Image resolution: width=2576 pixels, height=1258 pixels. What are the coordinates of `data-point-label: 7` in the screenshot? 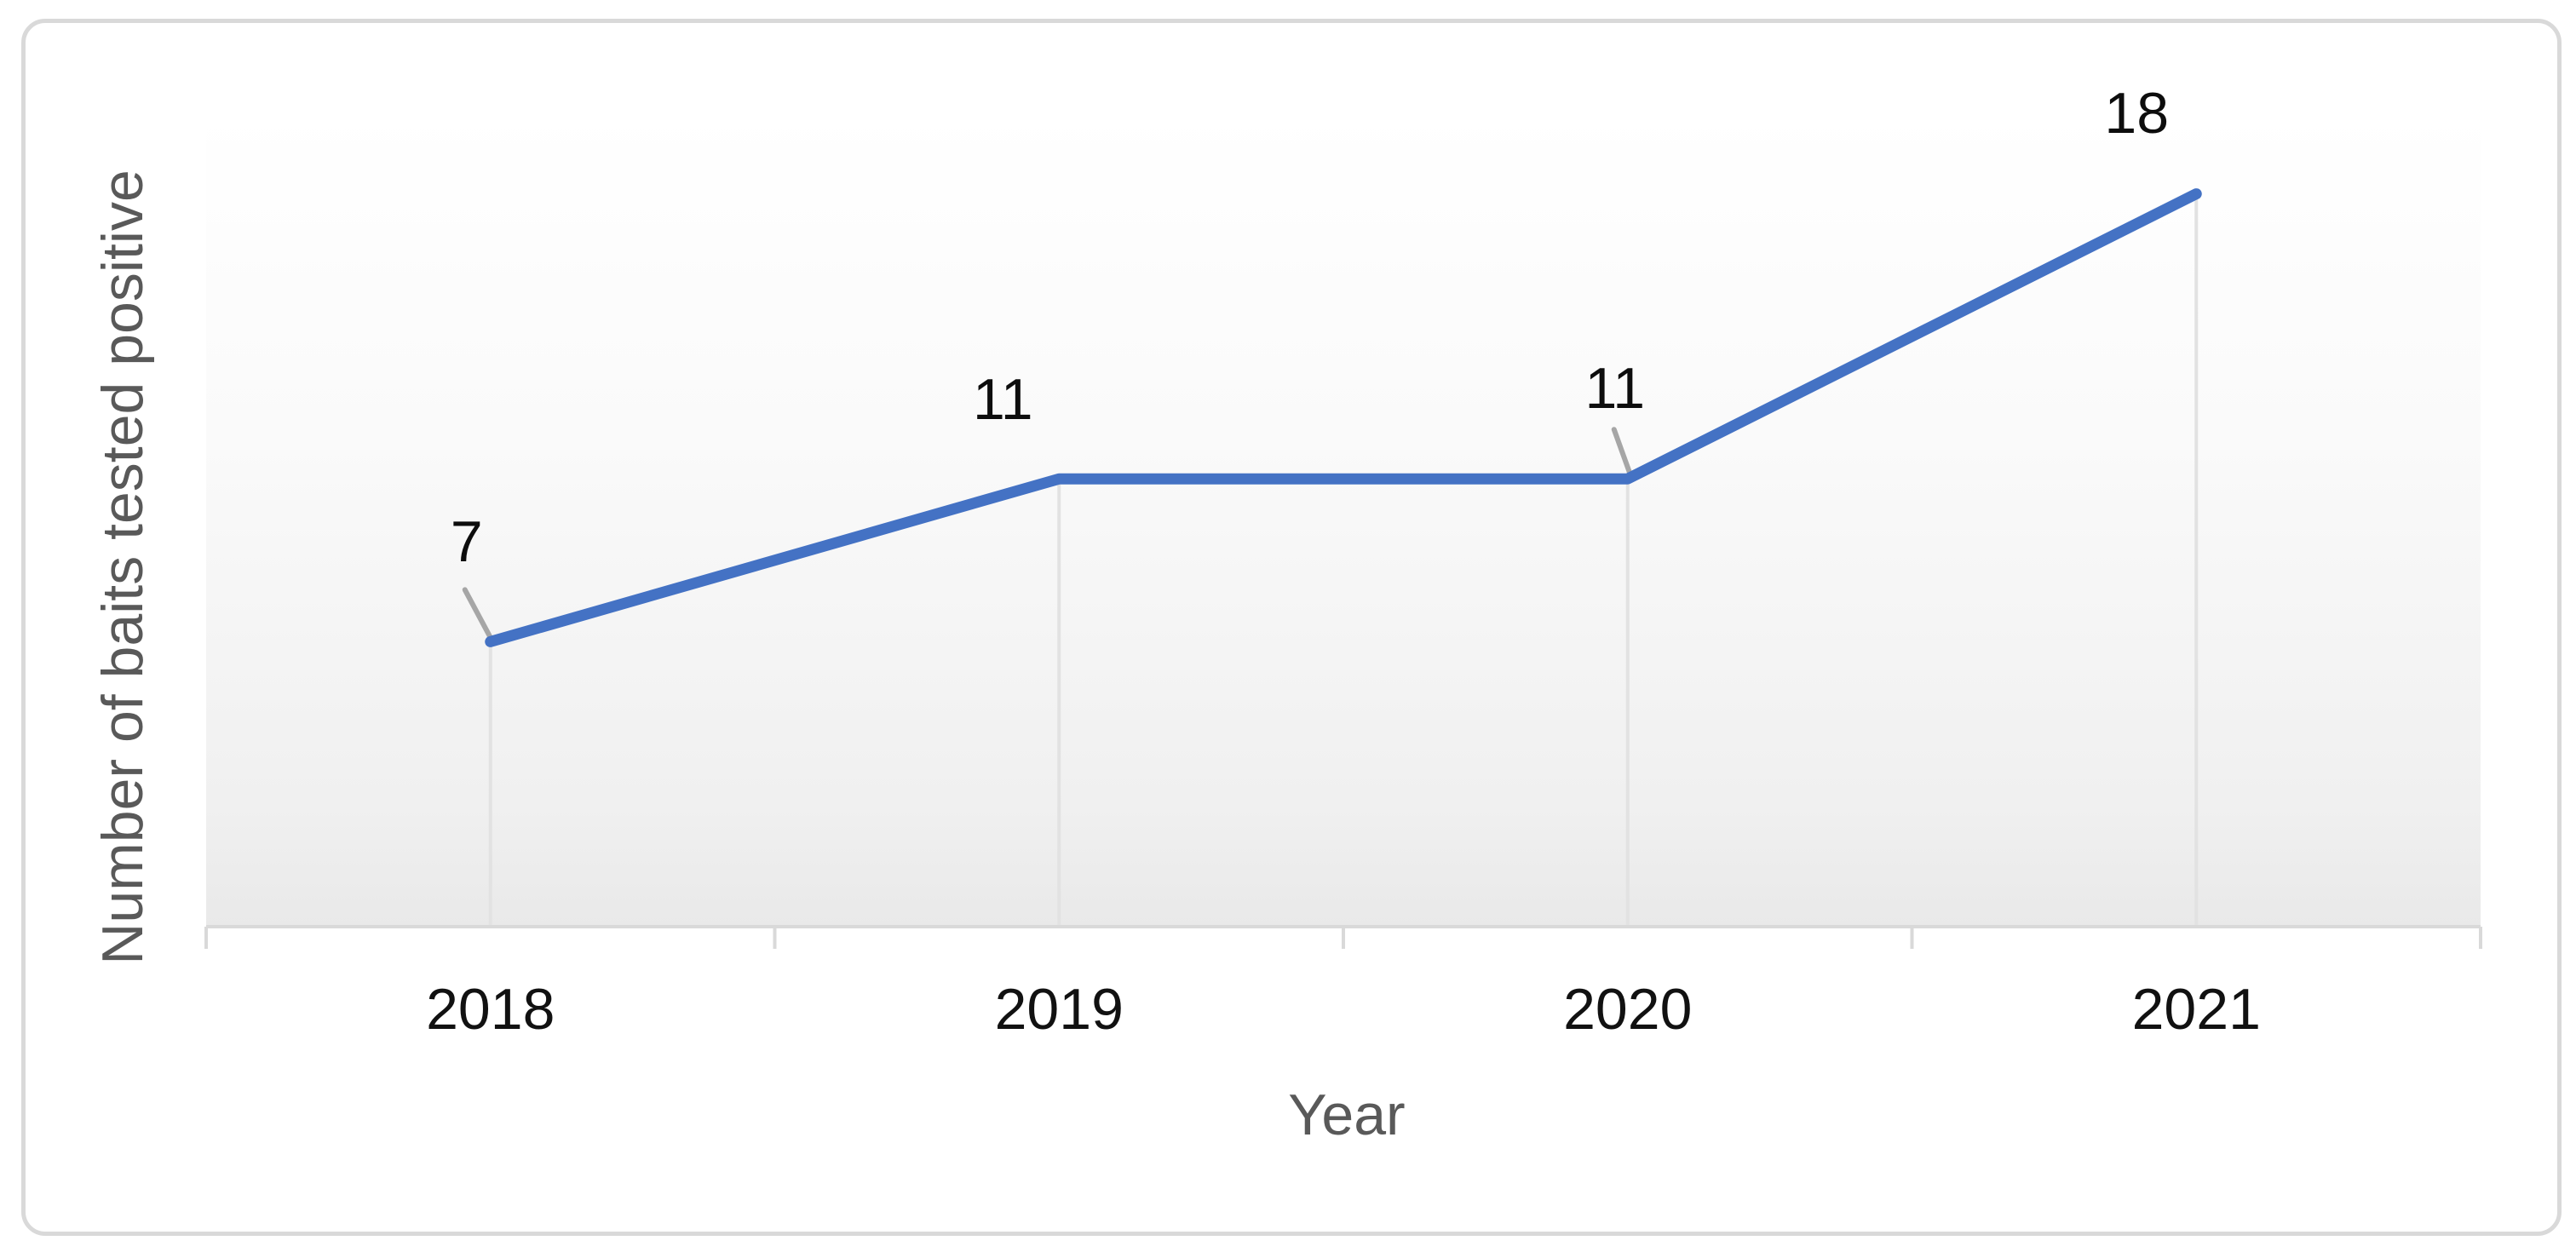 It's located at (467, 542).